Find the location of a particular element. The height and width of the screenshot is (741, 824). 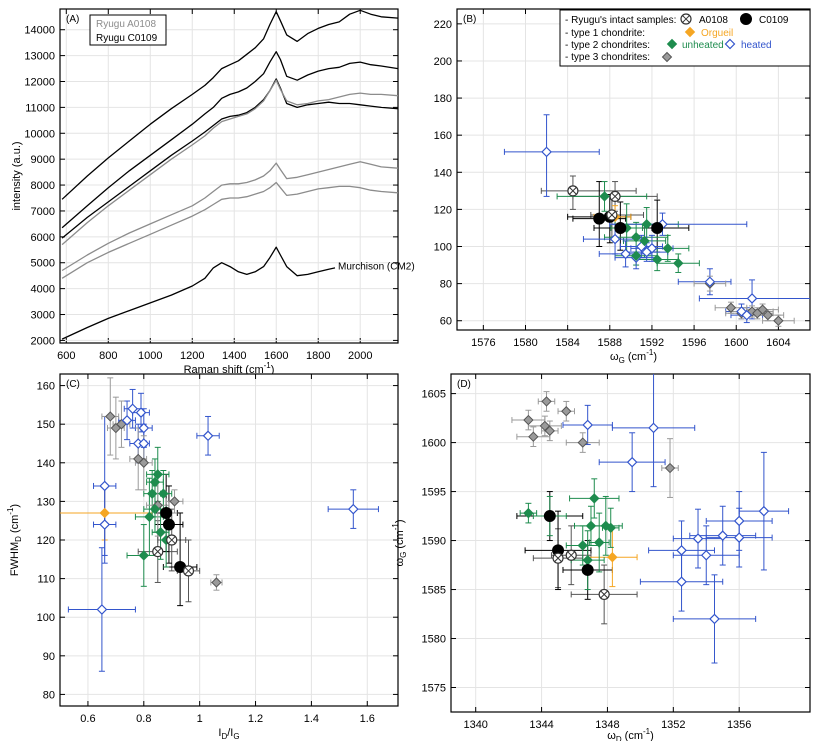

y-tick-label: 140 is located at coordinates (46, 464).